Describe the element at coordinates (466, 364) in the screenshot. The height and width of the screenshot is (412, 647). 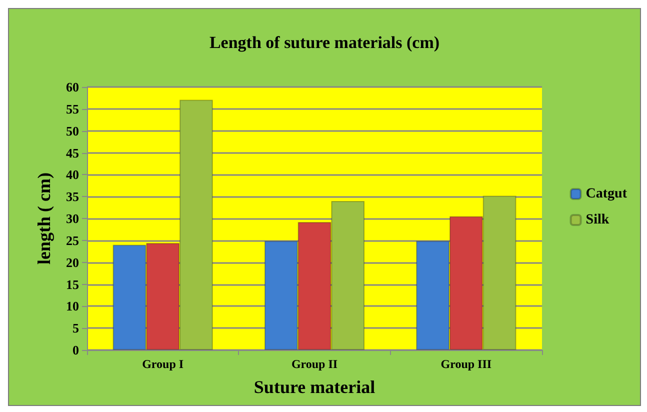
I see `x-tick-label: Group III` at that location.